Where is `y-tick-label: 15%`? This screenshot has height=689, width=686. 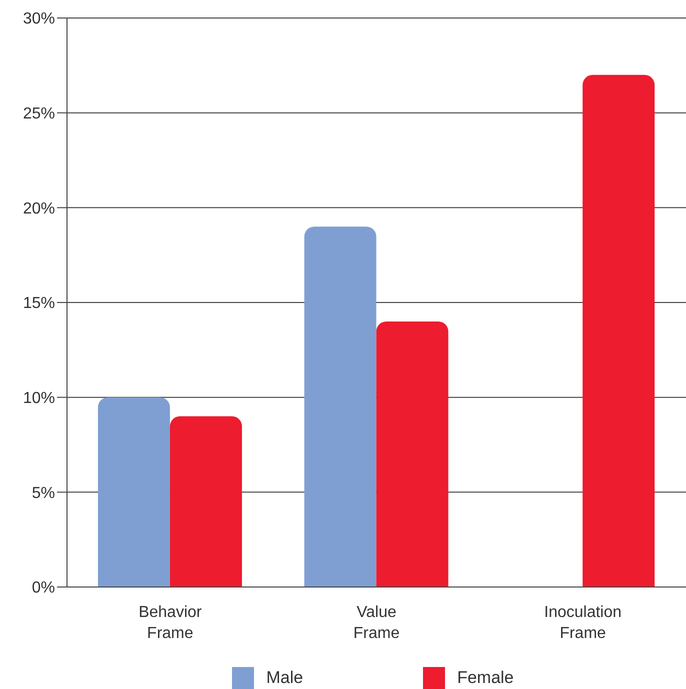 y-tick-label: 15% is located at coordinates (38, 303).